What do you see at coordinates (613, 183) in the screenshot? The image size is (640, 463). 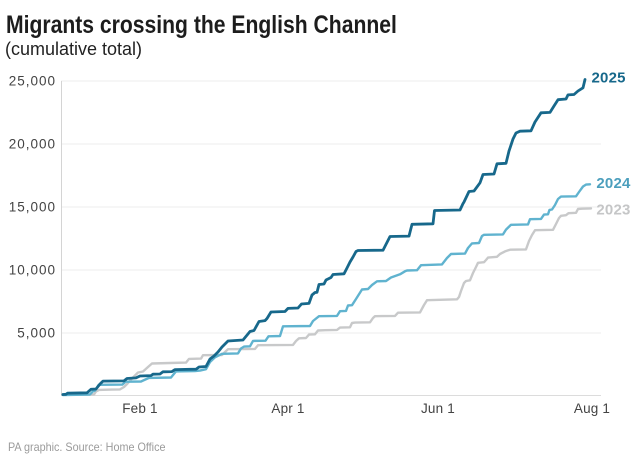 I see `svg-text: 2024` at bounding box center [613, 183].